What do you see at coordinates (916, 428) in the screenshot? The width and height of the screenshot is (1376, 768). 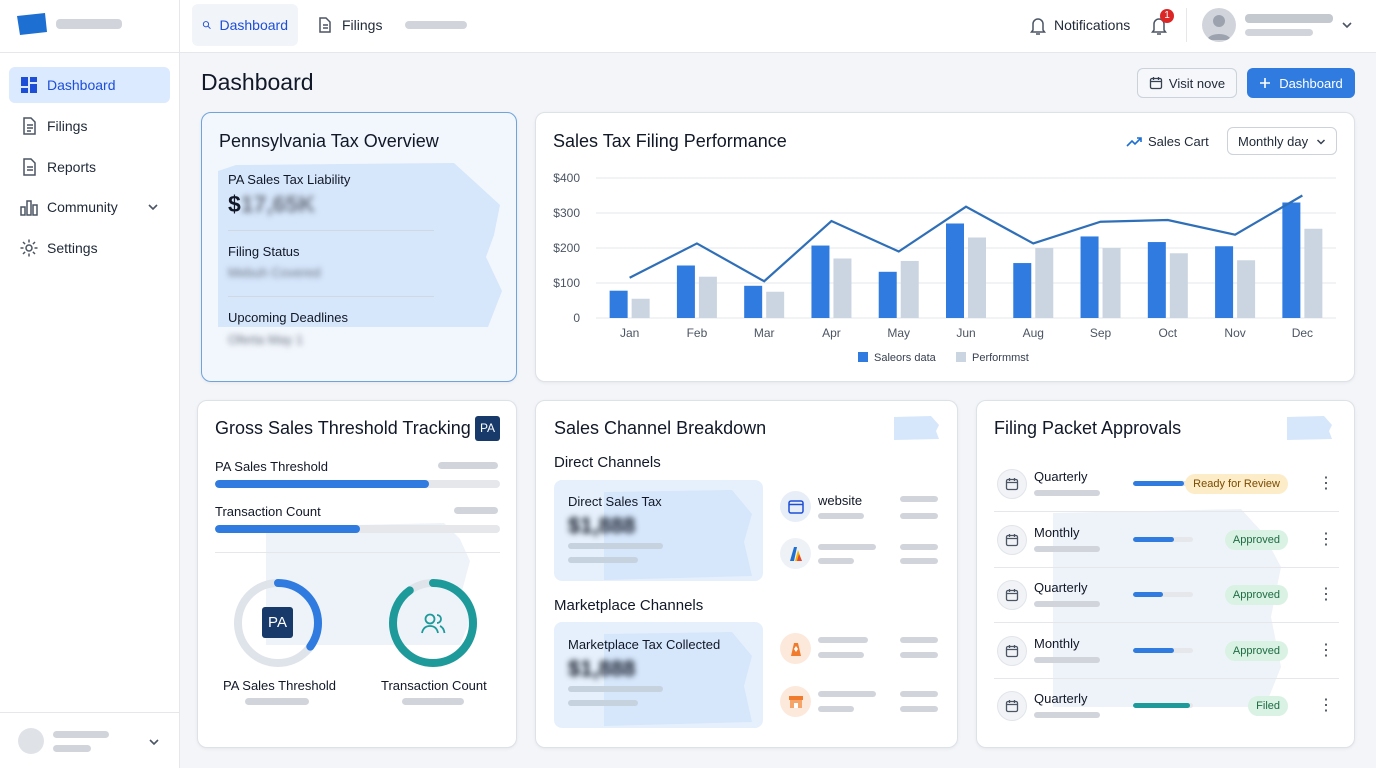 I see `pennsylvania-map-icon` at bounding box center [916, 428].